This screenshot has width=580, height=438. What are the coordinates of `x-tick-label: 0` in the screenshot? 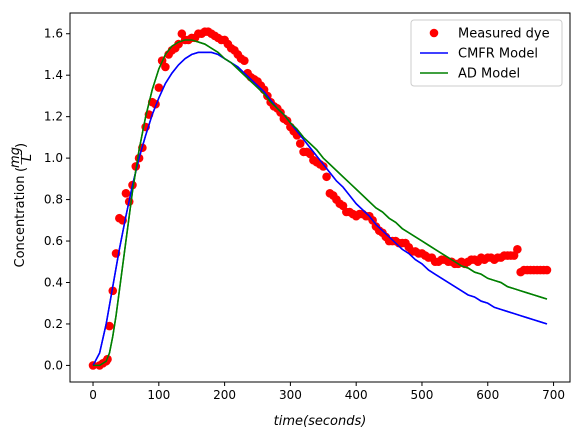 It's located at (93, 395).